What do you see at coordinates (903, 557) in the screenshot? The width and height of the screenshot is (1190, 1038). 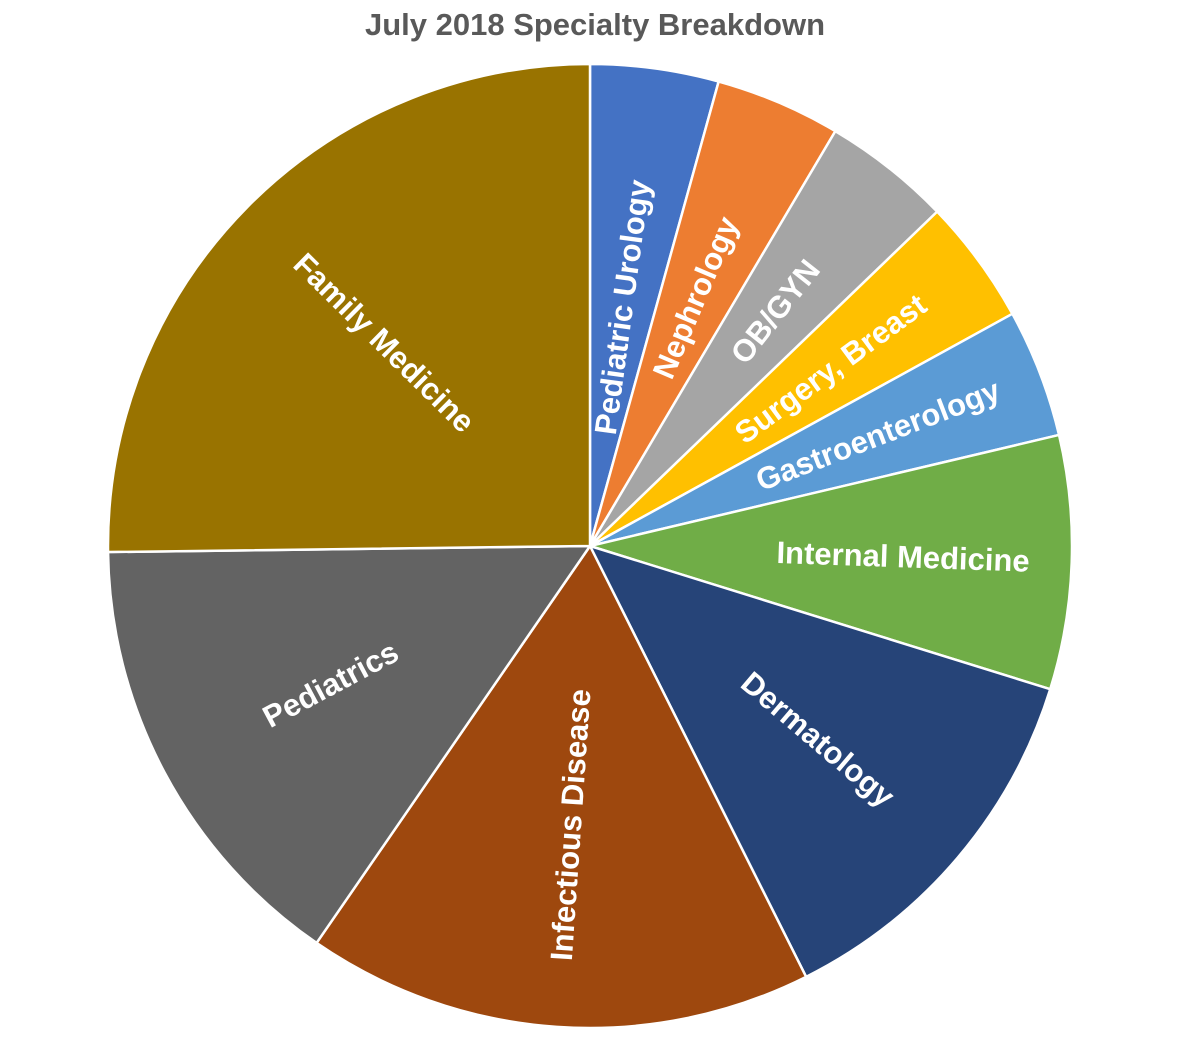 I see `pie-label-internal-medicine: Internal Medicine` at bounding box center [903, 557].